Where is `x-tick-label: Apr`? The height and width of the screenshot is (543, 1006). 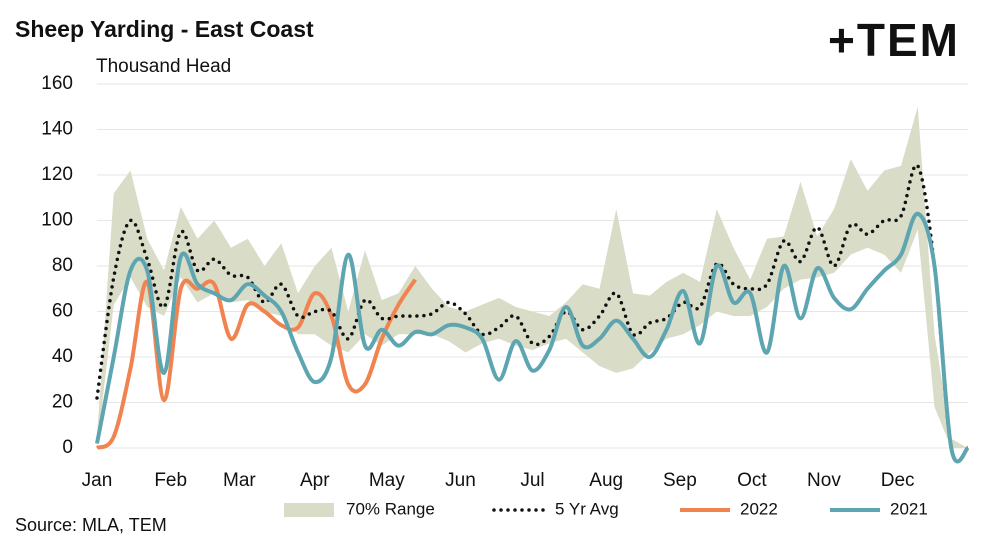 x-tick-label: Apr is located at coordinates (315, 480).